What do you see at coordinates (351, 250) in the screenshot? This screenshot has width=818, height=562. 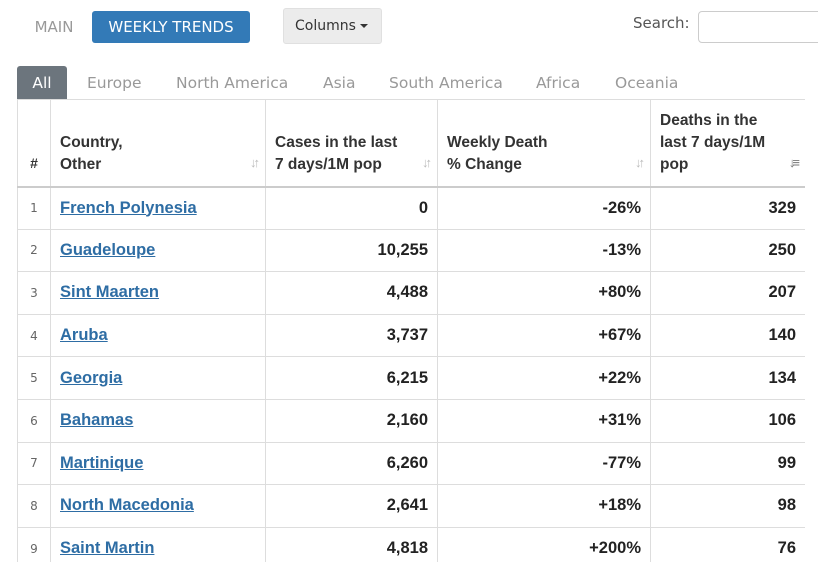 I see `cases-cell: 10,255` at bounding box center [351, 250].